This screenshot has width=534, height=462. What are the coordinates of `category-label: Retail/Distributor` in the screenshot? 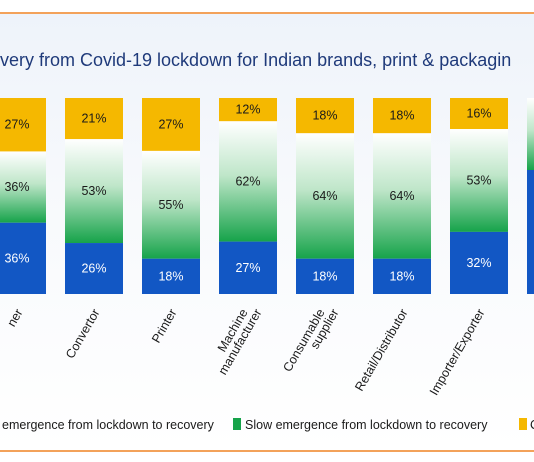 It's located at (381, 350).